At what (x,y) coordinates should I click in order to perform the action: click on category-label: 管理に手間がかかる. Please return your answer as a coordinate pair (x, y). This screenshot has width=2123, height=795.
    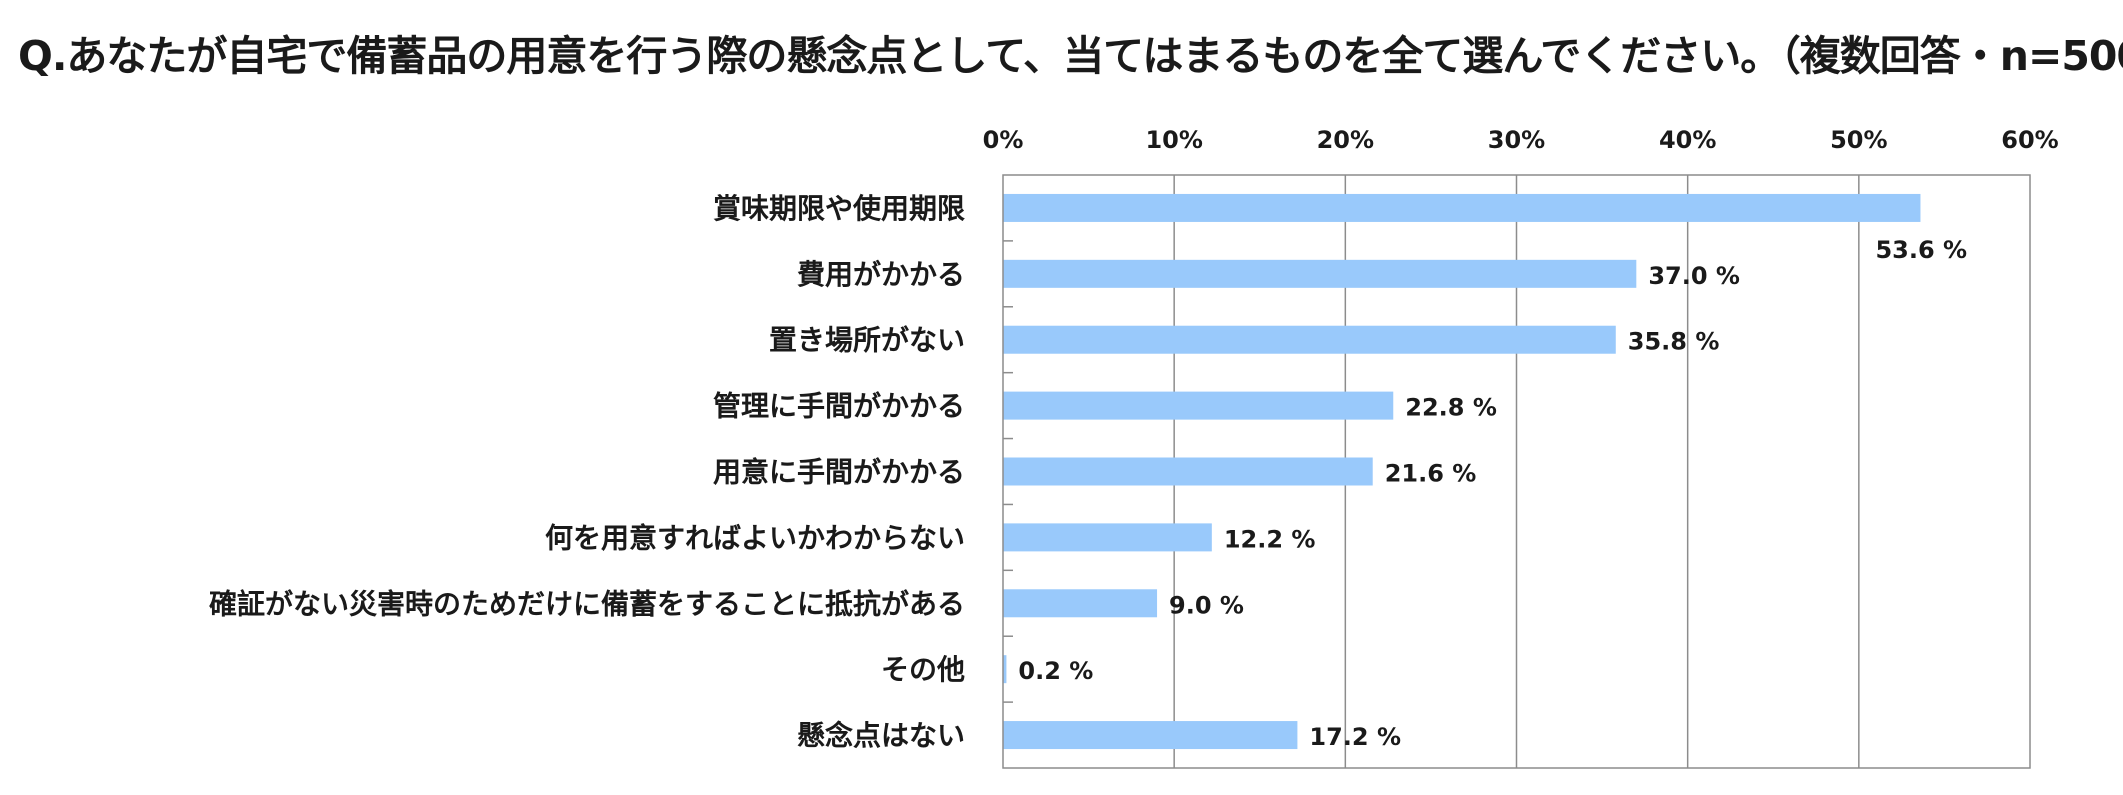
    Looking at the image, I should click on (839, 406).